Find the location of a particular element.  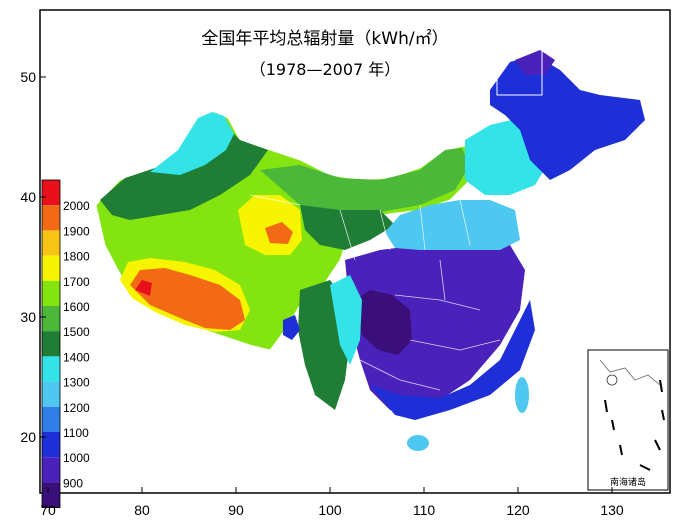

y-tick-label: 40 is located at coordinates (28, 197).